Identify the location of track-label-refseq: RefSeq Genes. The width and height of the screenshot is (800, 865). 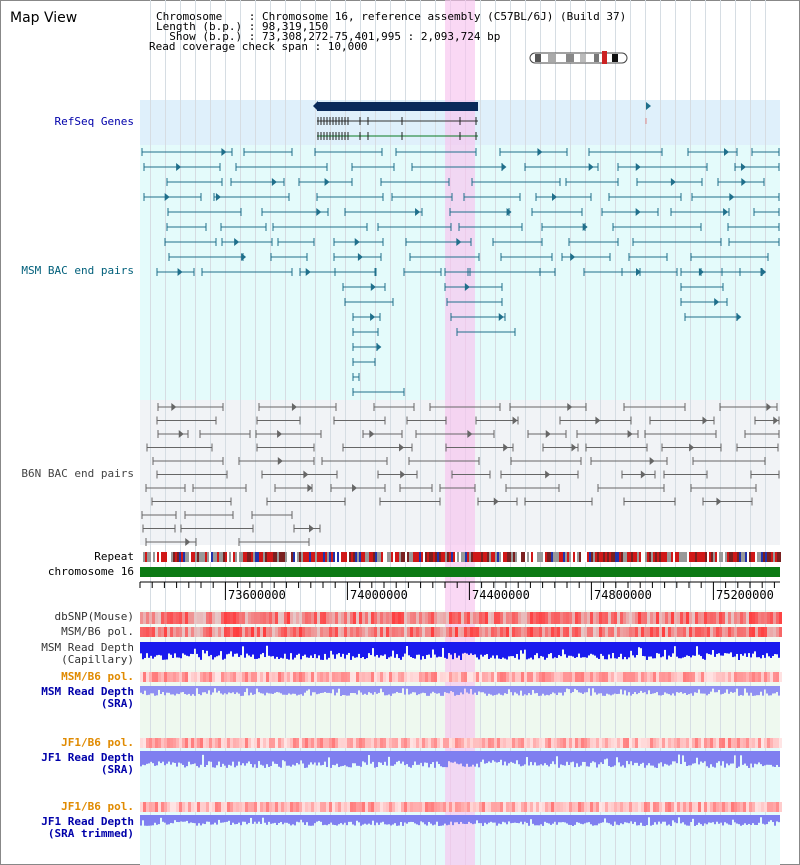
(94, 121).